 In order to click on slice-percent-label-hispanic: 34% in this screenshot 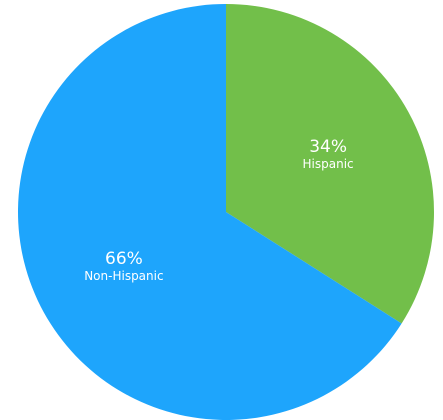, I will do `click(328, 147)`.